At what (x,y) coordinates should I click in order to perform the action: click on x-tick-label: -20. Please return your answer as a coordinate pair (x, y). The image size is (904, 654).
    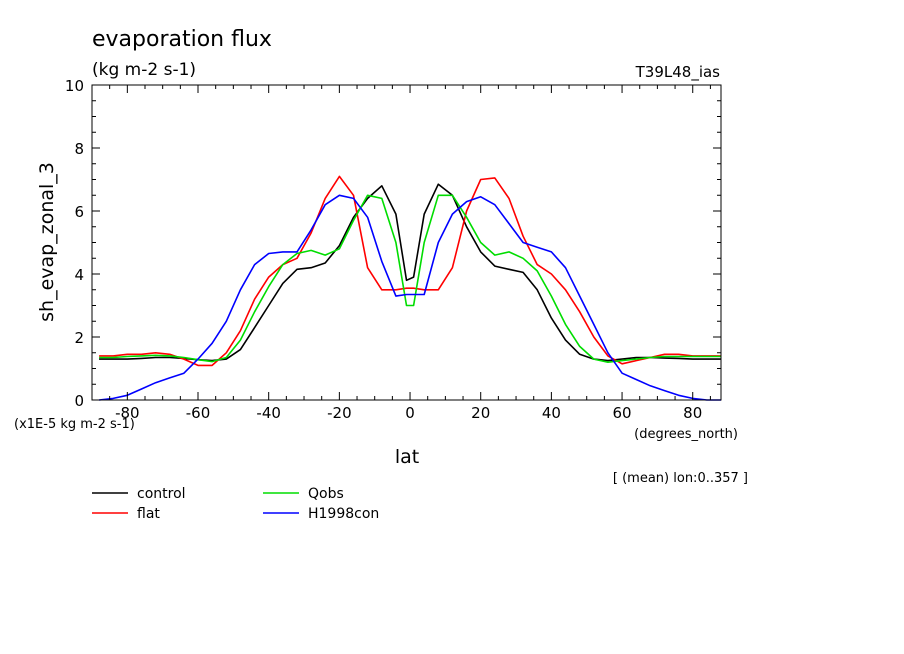
    Looking at the image, I should click on (339, 413).